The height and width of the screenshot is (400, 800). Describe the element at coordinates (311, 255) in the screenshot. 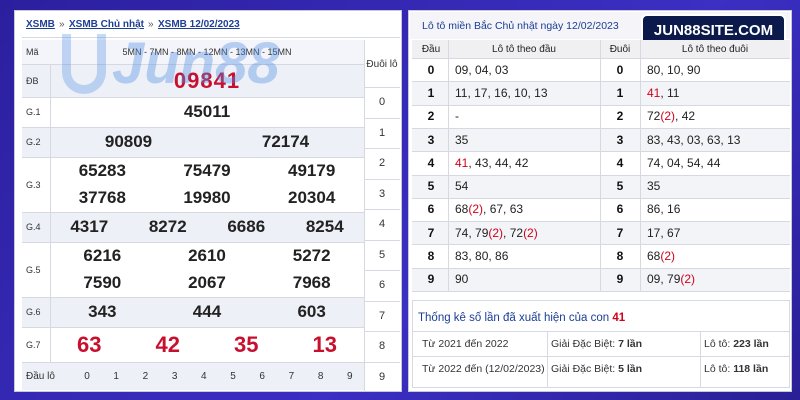

I see `prize-number: 5272` at that location.